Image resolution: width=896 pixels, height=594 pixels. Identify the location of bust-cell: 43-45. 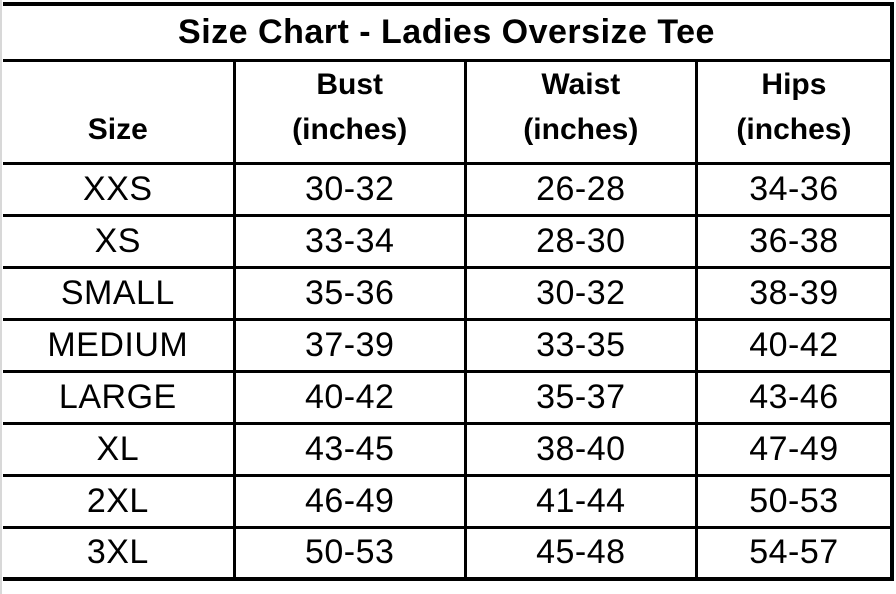
(349, 449).